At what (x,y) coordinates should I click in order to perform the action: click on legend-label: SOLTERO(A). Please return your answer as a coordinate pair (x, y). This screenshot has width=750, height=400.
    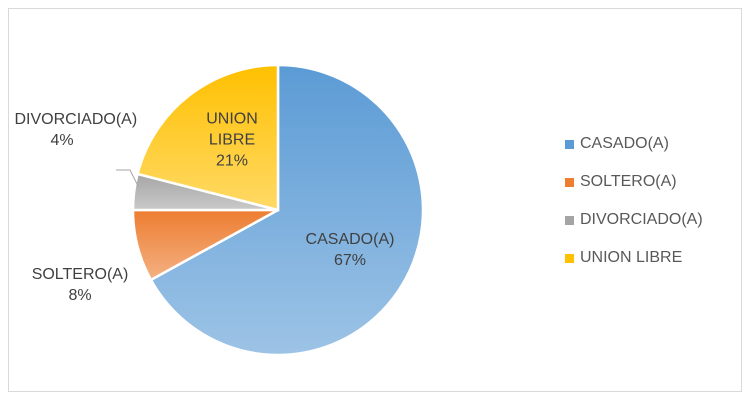
    Looking at the image, I should click on (628, 181).